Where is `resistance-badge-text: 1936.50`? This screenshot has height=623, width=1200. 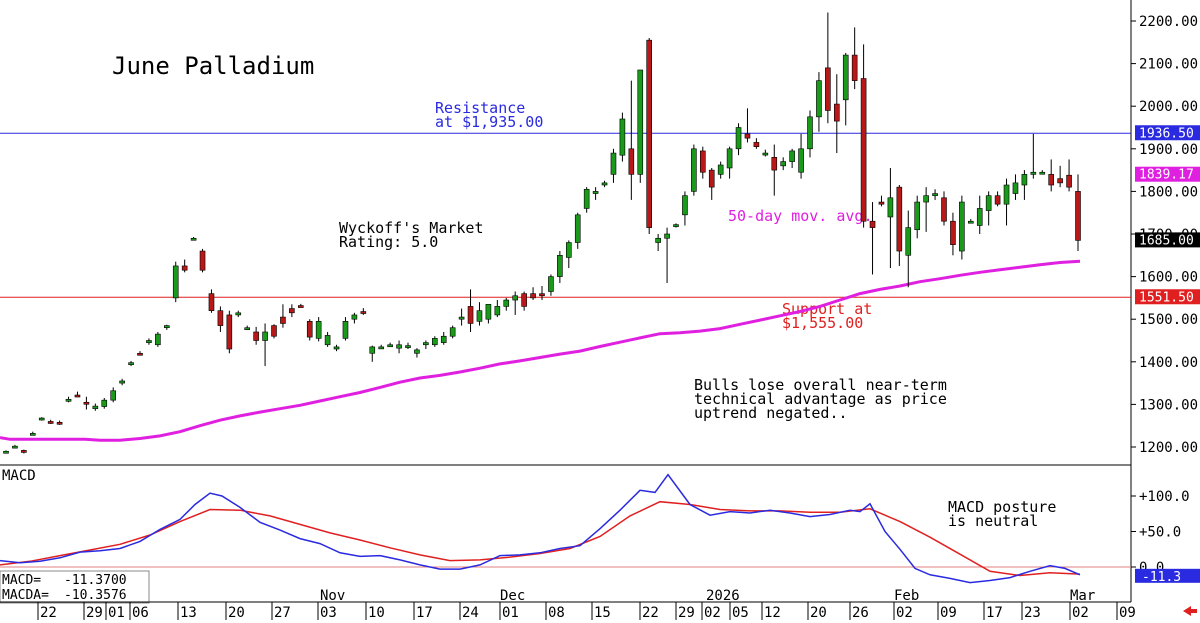
resistance-badge-text: 1936.50 is located at coordinates (1166, 133).